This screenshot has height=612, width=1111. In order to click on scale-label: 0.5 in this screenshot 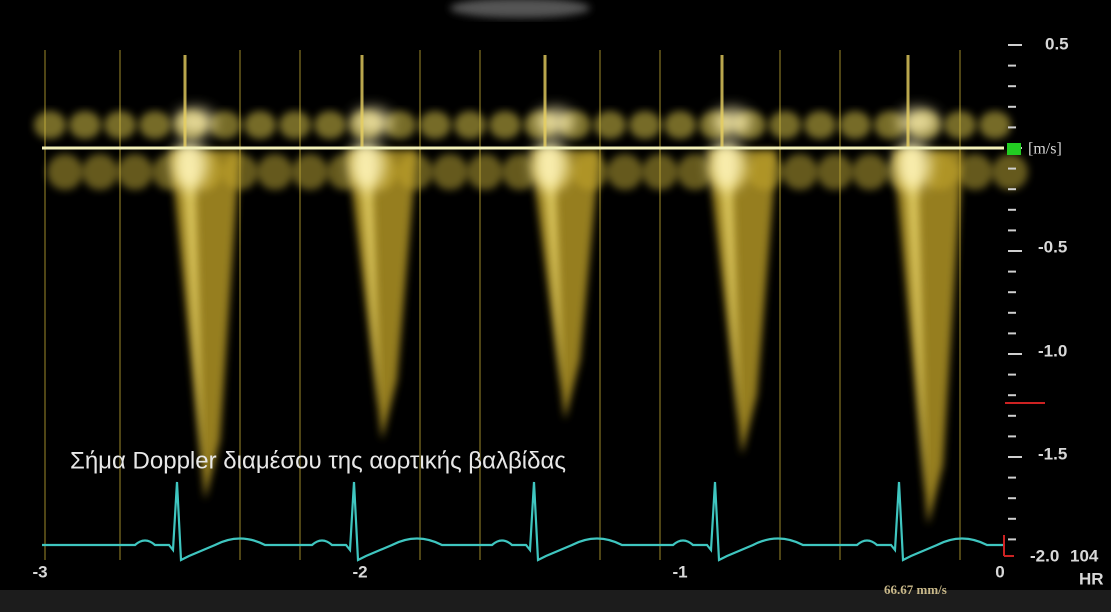, I will do `click(1057, 43)`.